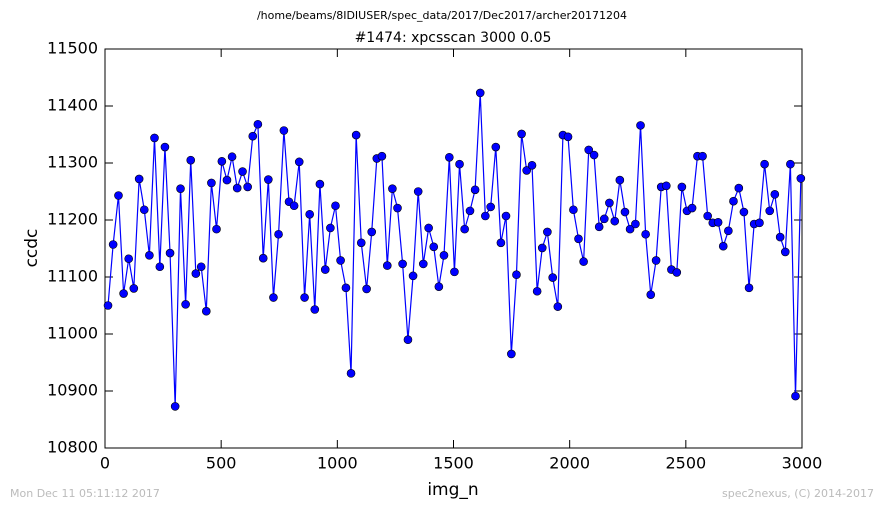  I want to click on x-tick-label: 2000, so click(569, 463).